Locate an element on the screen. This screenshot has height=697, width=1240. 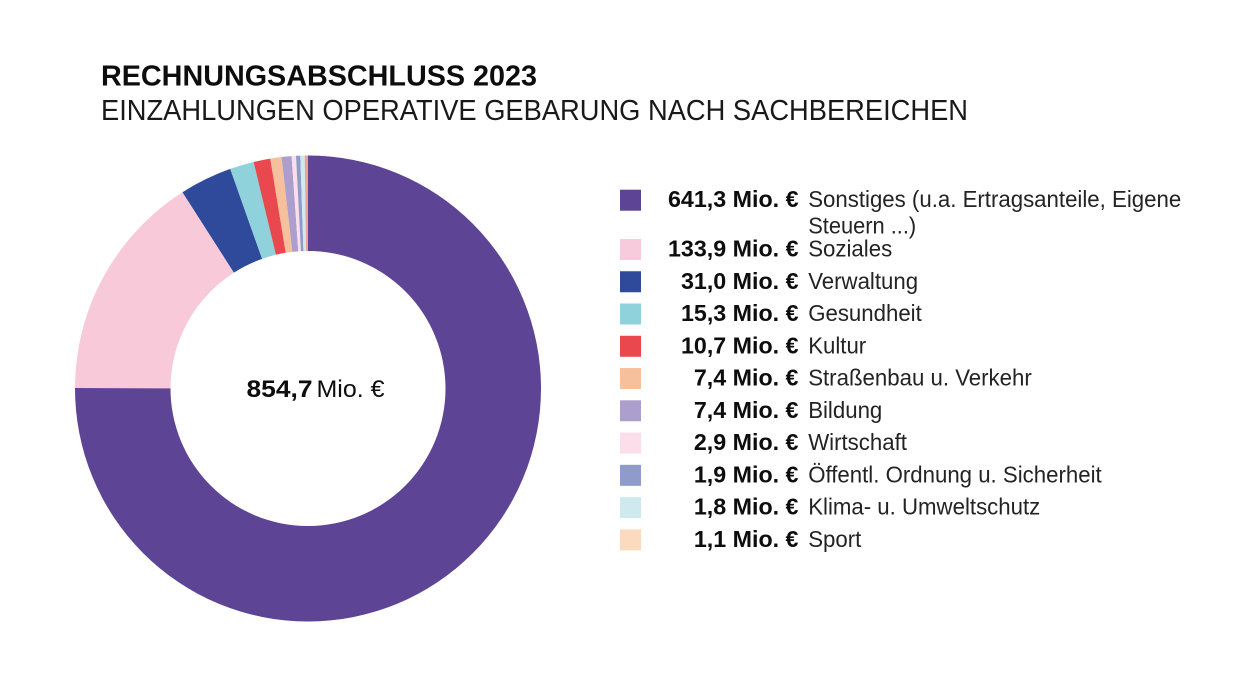
svg-text: 1,1 Mio. € is located at coordinates (746, 539).